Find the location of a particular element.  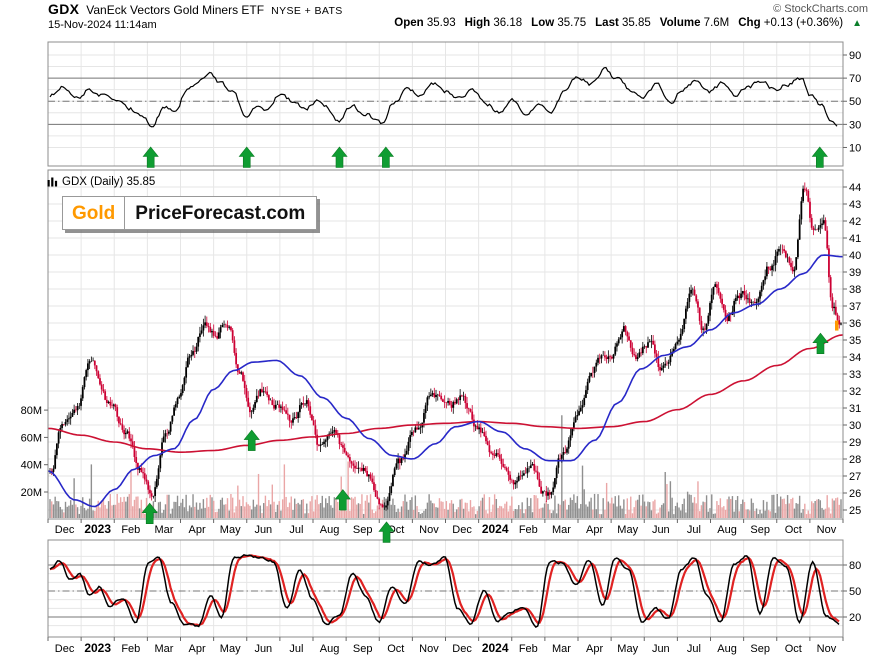

axis-tick-label: 42 is located at coordinates (855, 222).